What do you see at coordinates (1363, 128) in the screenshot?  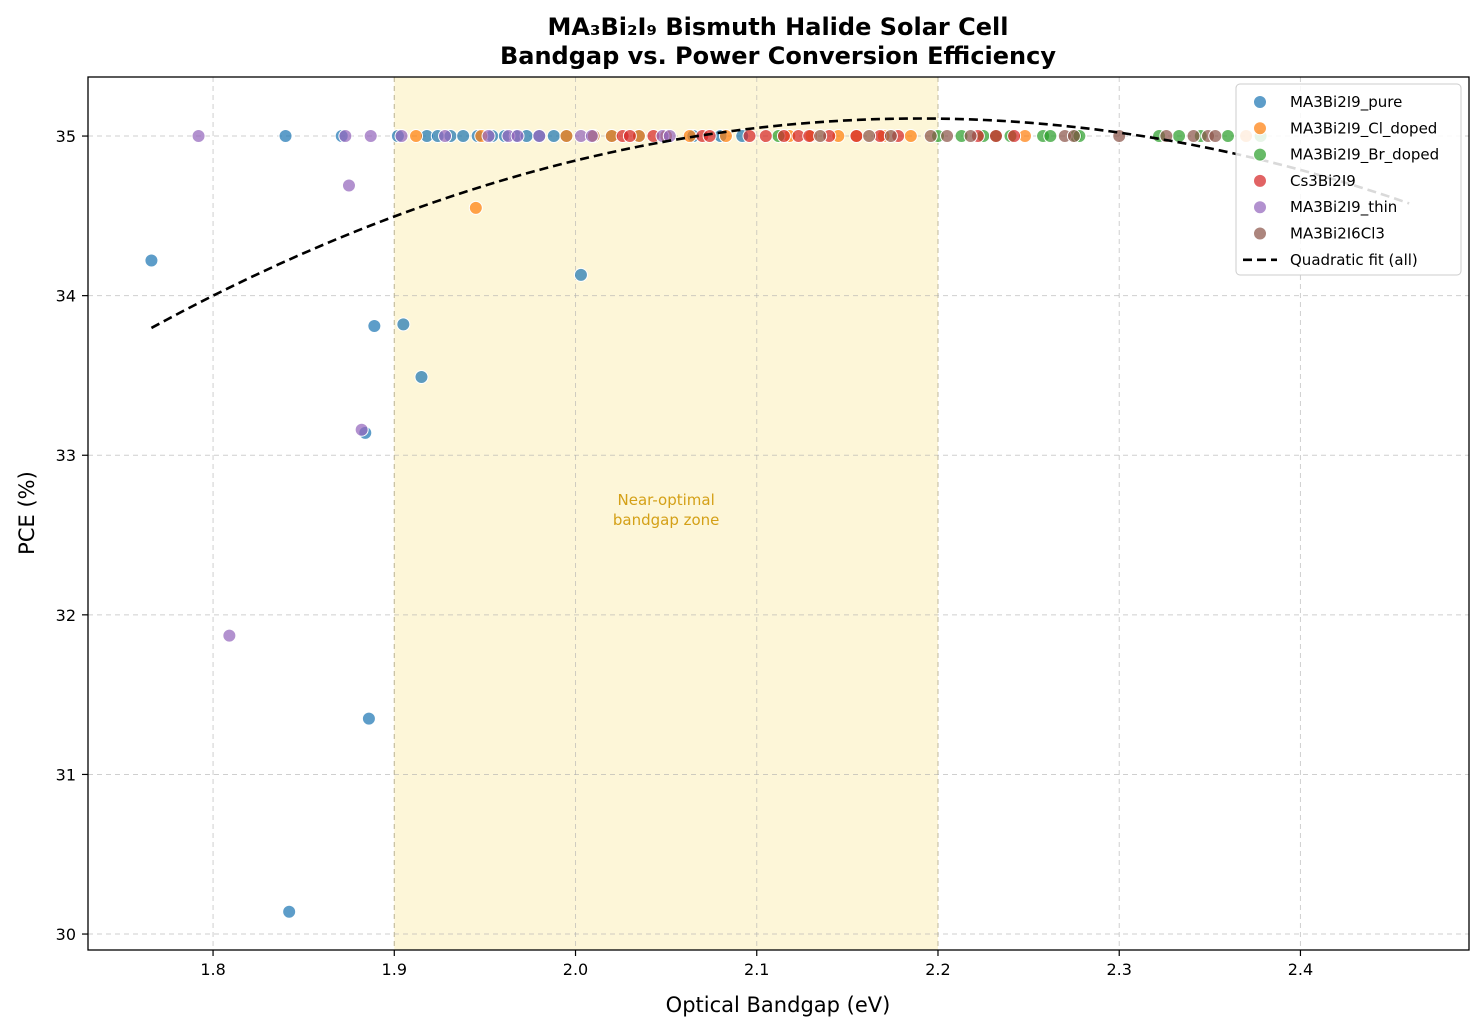 I see `legend-label-ma3bi2i9-cl-doped: MA3Bi2I9_Cl_doped` at bounding box center [1363, 128].